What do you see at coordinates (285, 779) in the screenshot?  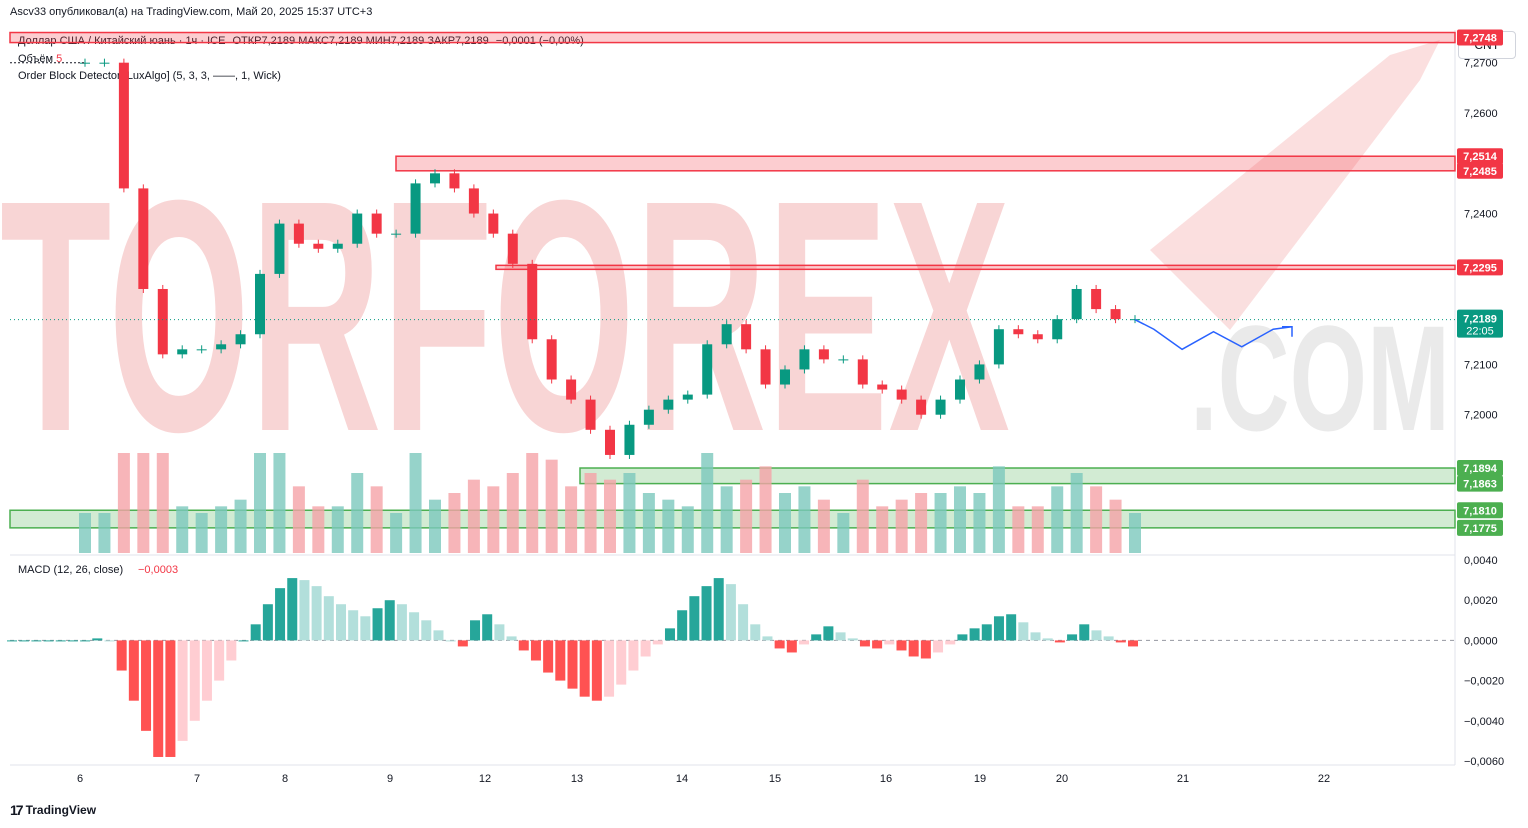 I see `time-tick-label: 8` at bounding box center [285, 779].